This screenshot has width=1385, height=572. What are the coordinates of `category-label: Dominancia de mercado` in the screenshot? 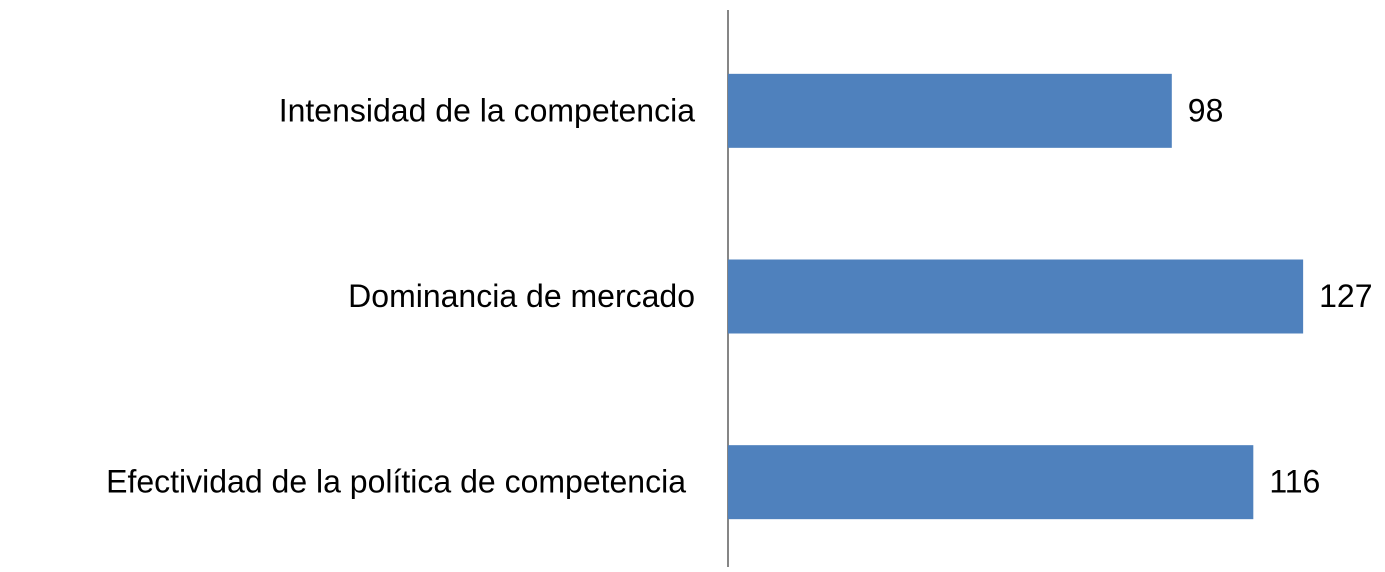 It's located at (521, 296).